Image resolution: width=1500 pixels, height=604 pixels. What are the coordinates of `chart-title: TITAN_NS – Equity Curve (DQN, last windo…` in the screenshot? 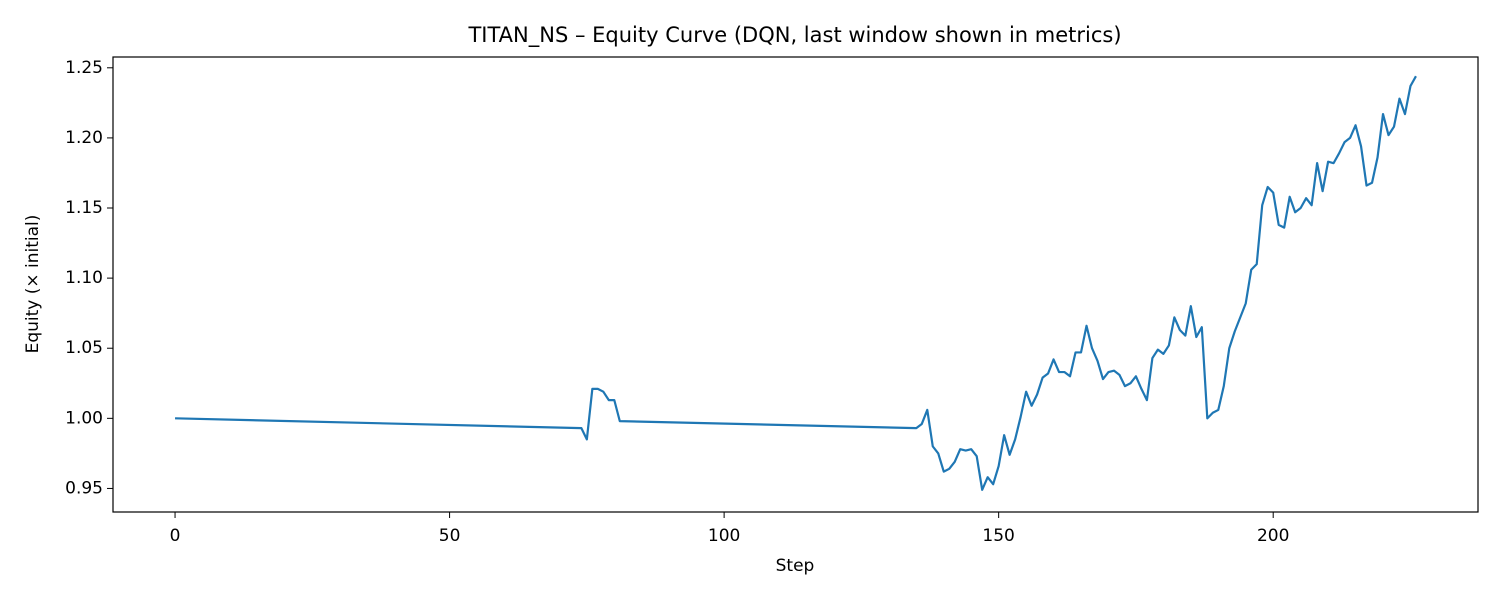 It's located at (794, 35).